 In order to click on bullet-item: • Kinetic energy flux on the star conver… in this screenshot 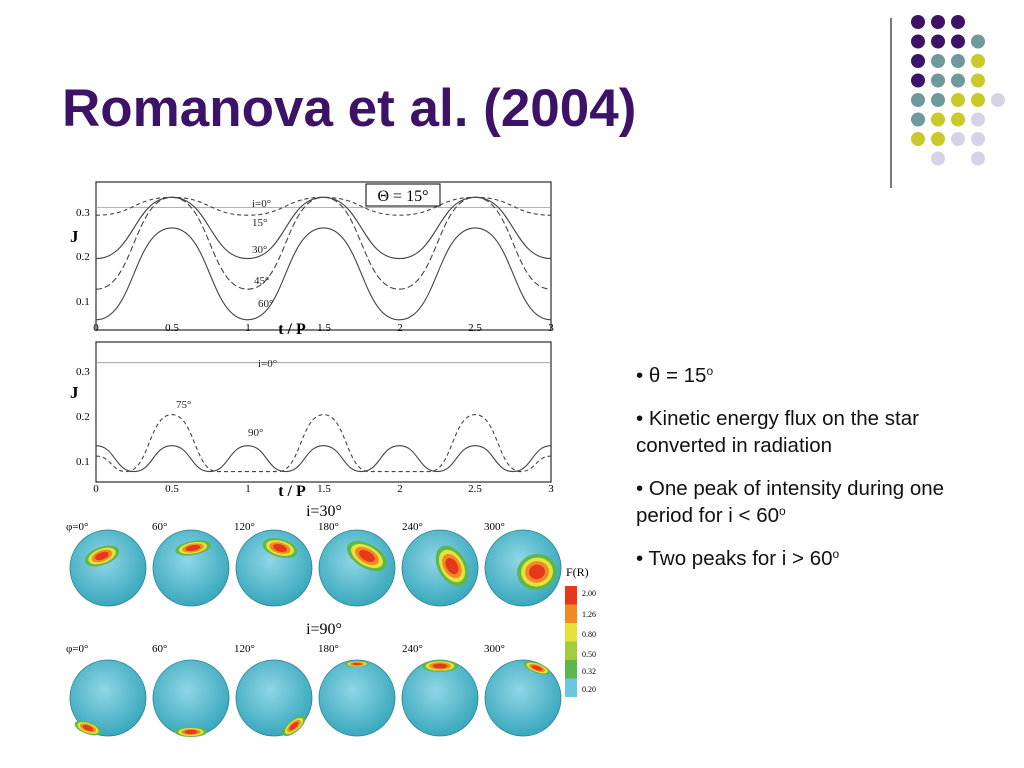, I will do `click(777, 432)`.